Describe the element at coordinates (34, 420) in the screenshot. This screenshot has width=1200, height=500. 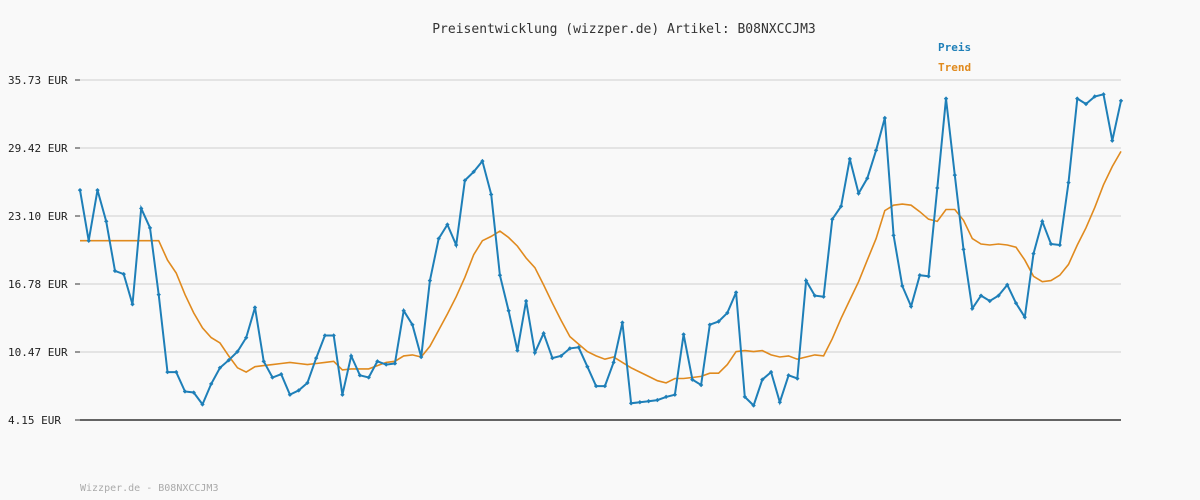
I see `y-tick-label: 4.15 EUR` at that location.